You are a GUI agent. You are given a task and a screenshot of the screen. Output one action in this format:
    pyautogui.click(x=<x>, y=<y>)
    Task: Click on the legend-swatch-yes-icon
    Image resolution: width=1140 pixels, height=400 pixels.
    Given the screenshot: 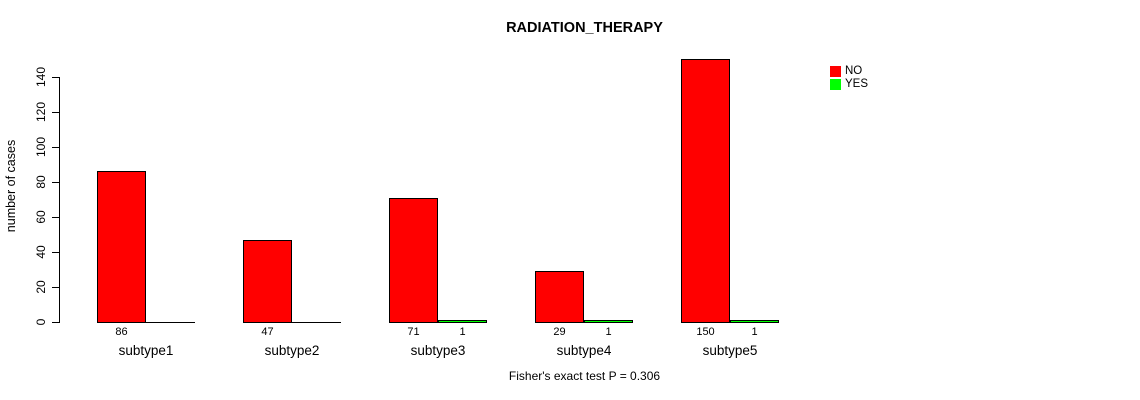 What is the action you would take?
    pyautogui.click(x=835, y=84)
    